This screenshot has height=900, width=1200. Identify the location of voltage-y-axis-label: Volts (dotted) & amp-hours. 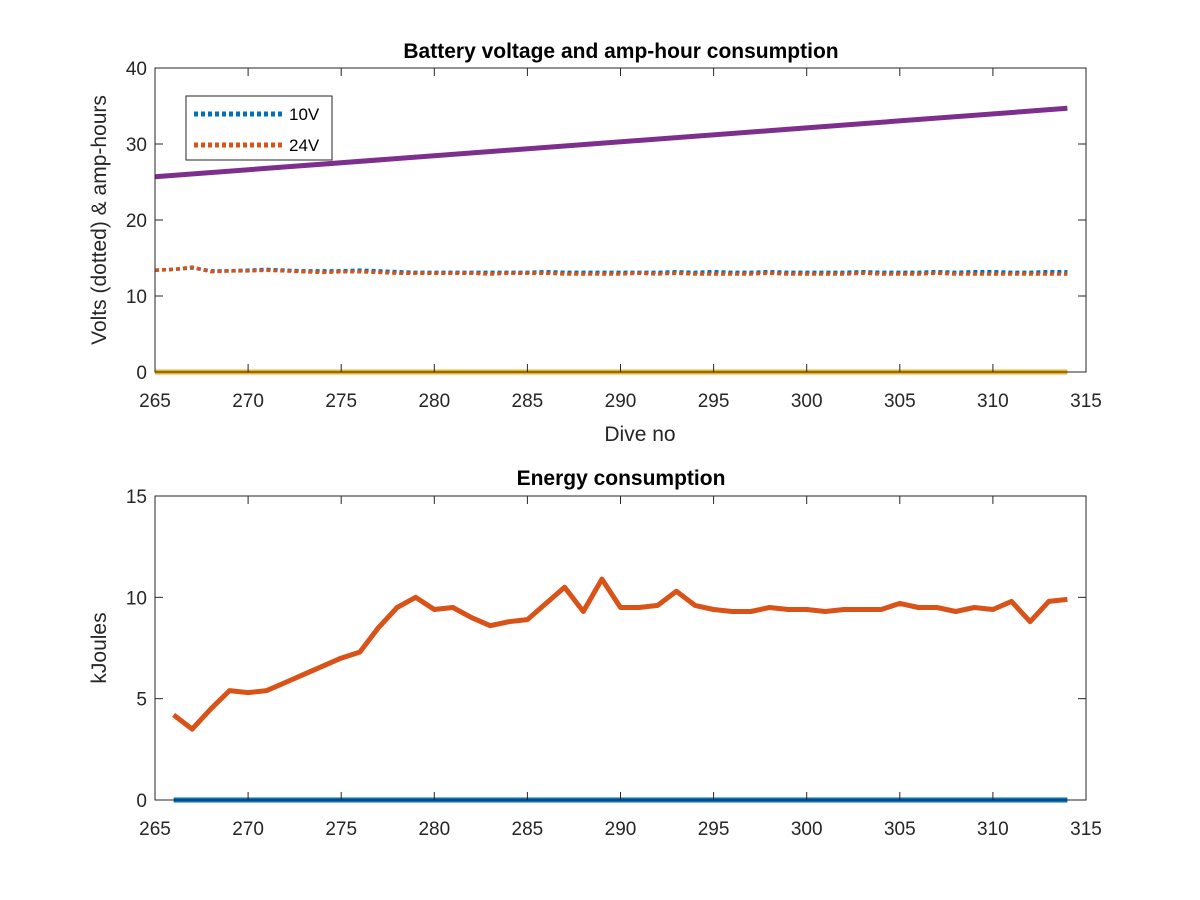
(99, 220).